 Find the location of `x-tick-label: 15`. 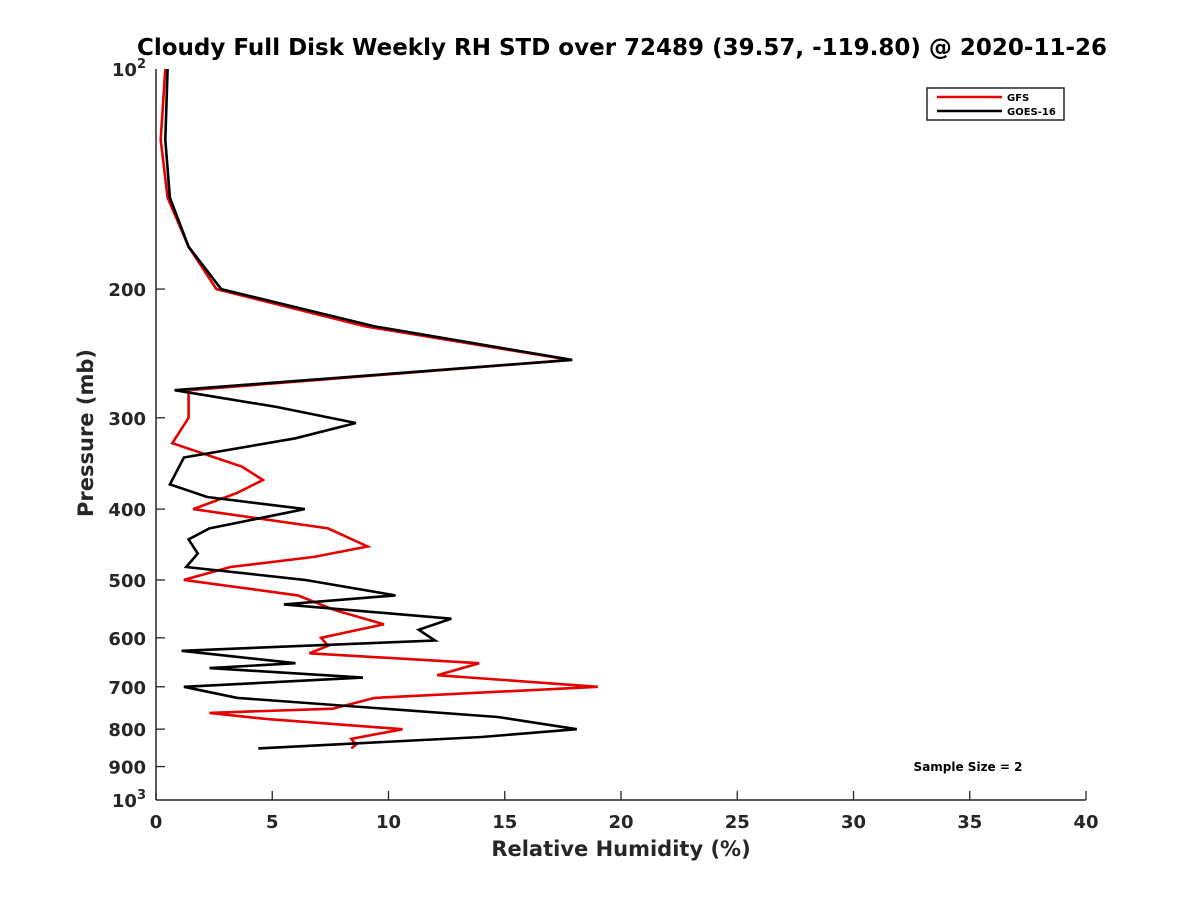

x-tick-label: 15 is located at coordinates (504, 822).